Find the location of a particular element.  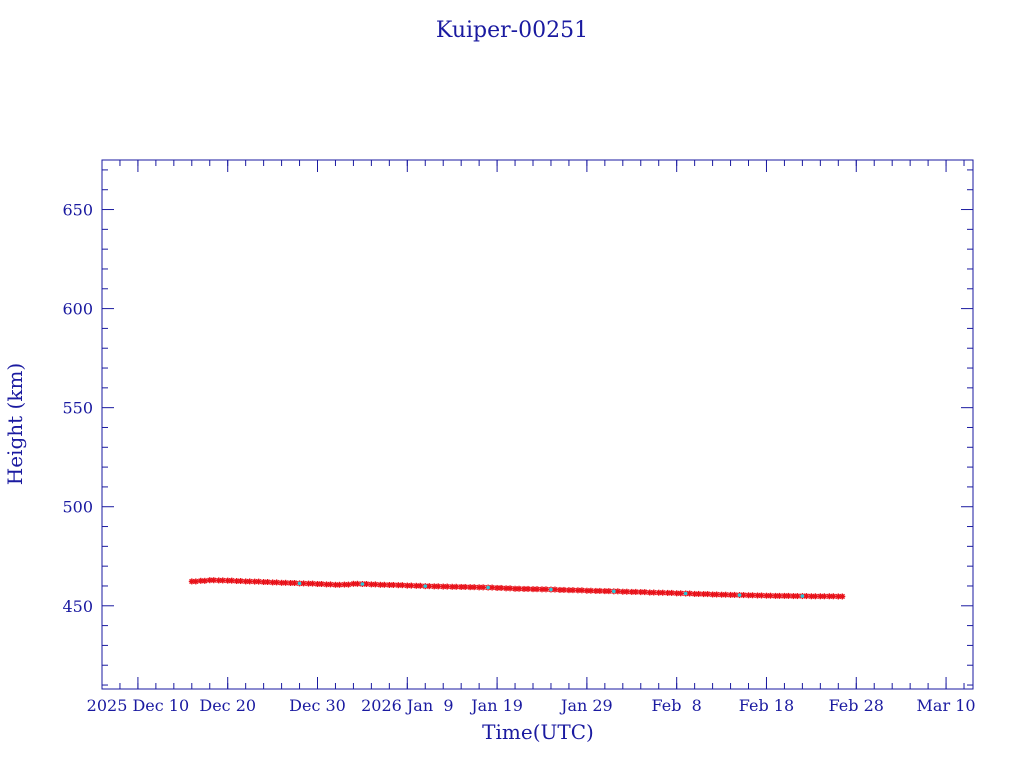

x-tick-label: Dec 20 is located at coordinates (227, 705).